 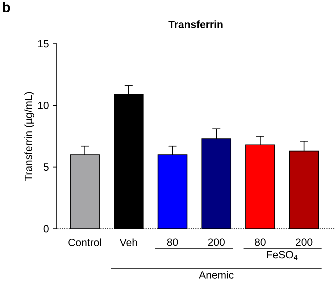 What do you see at coordinates (6, 7) in the screenshot?
I see `text: b` at bounding box center [6, 7].